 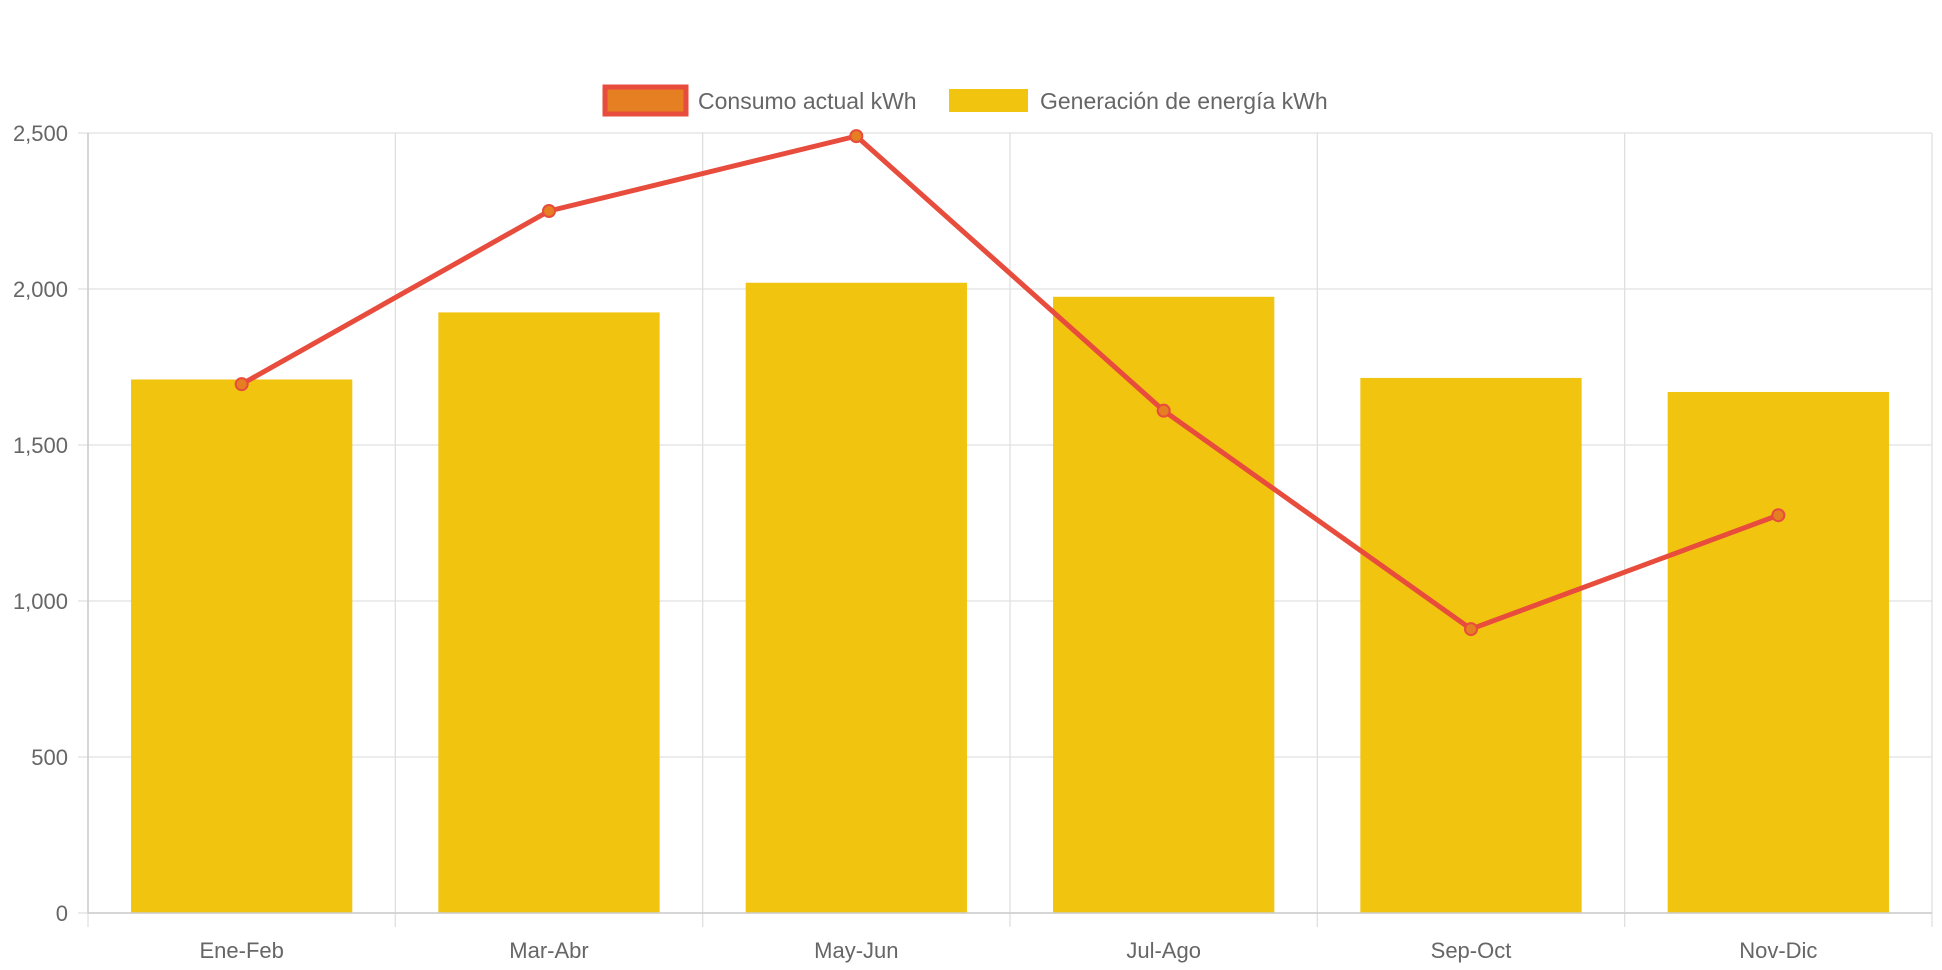 I want to click on y-tick-label: 0, so click(x=62, y=913).